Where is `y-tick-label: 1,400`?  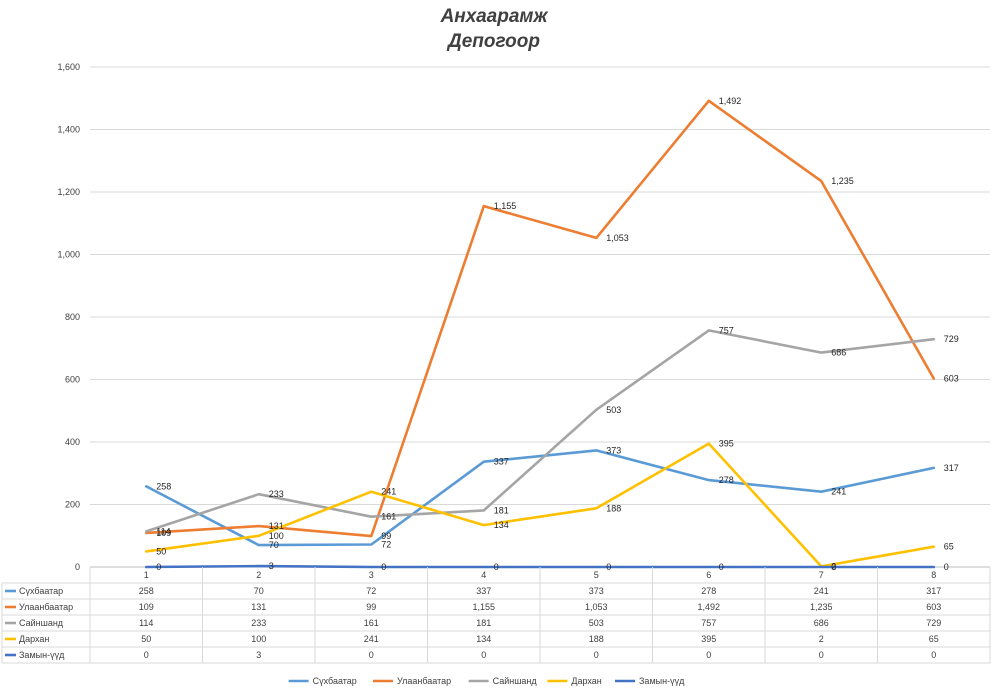
y-tick-label: 1,400 is located at coordinates (68, 130).